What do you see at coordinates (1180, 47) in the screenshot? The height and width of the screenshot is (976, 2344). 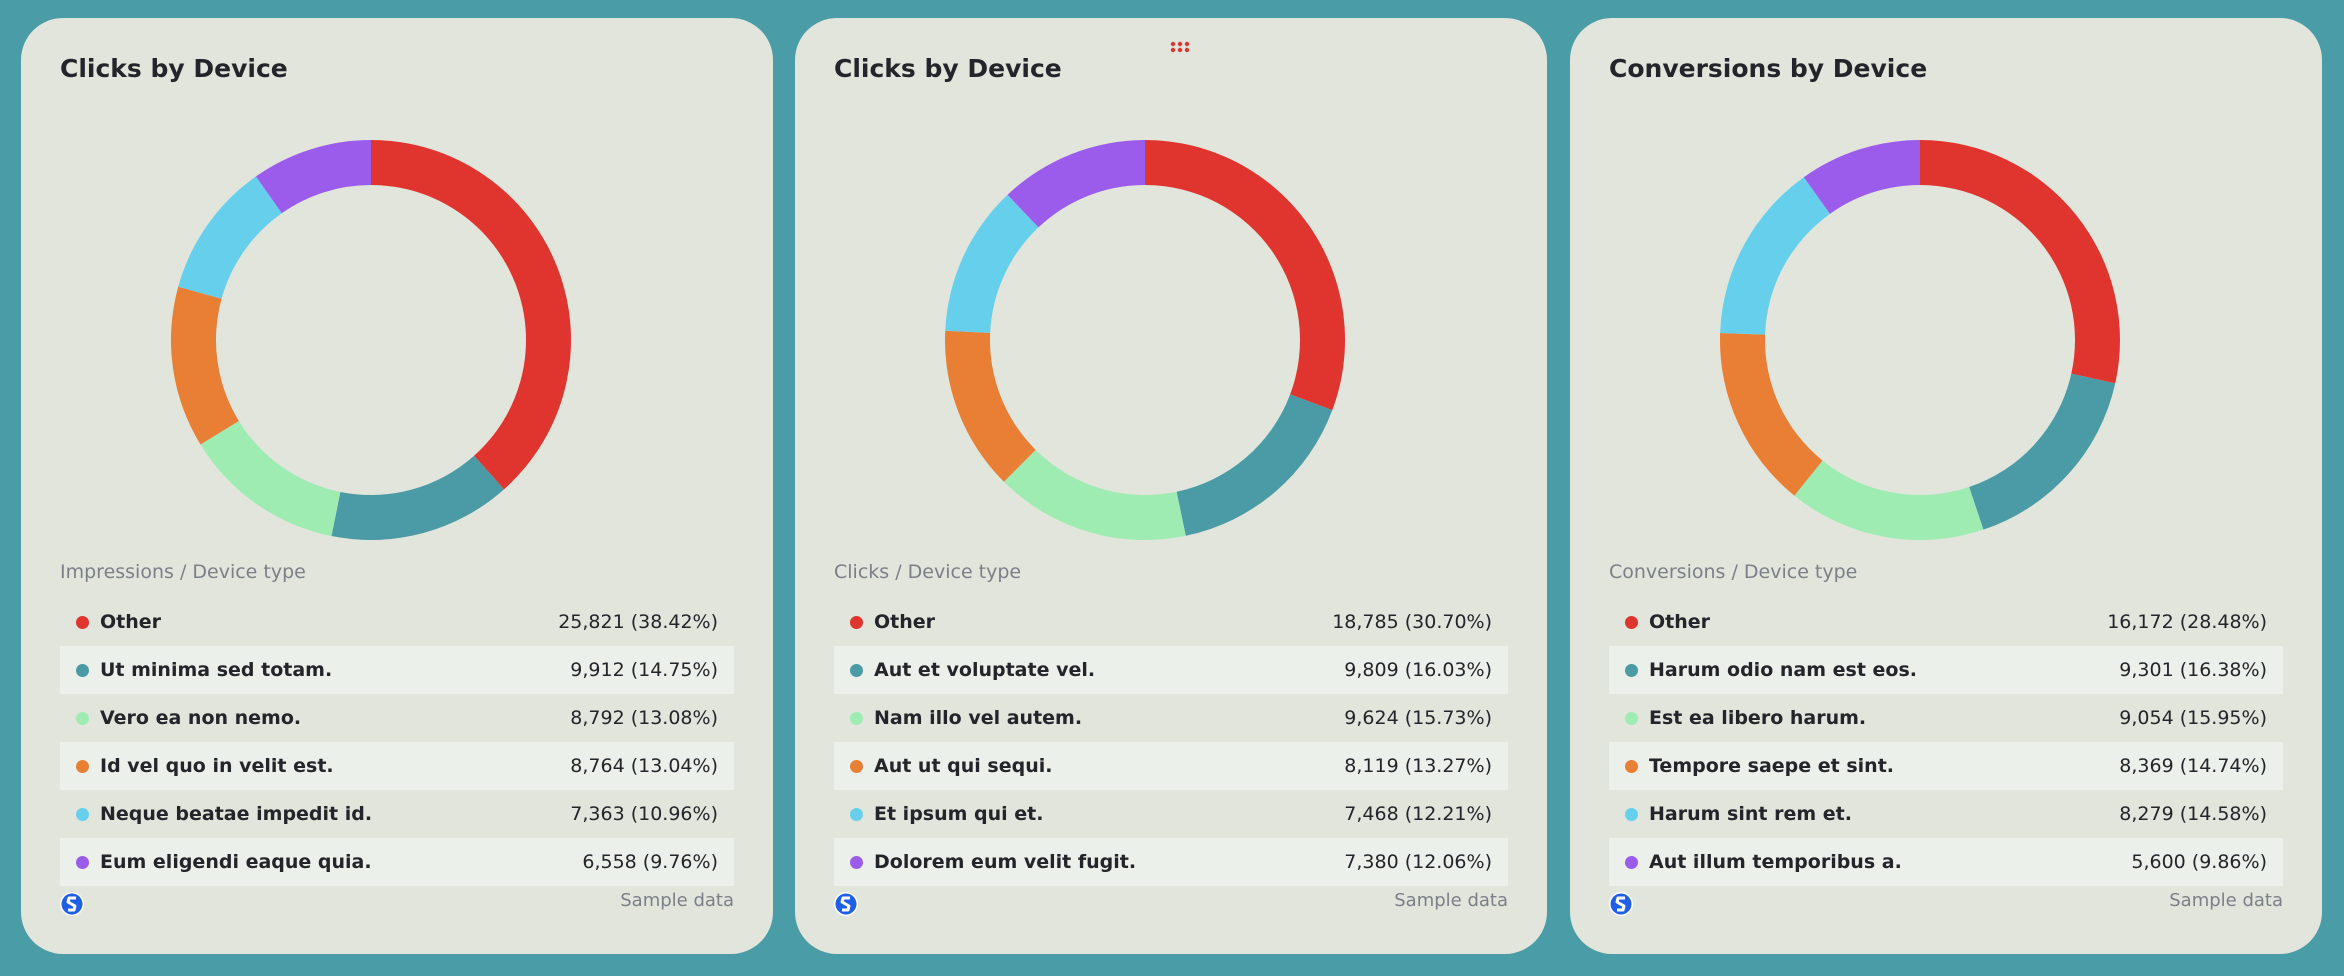 I see `drag-handle-icon` at bounding box center [1180, 47].